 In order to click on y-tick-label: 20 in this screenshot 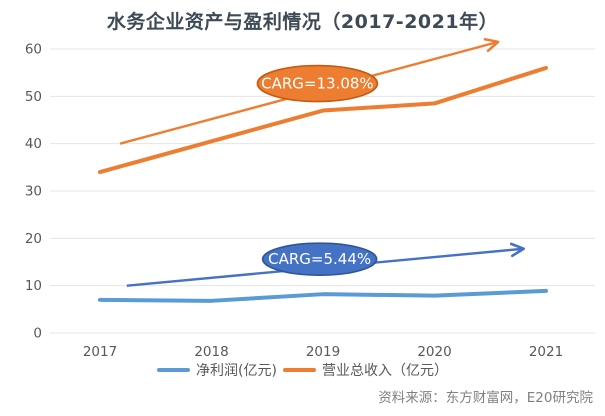, I will do `click(33, 239)`.